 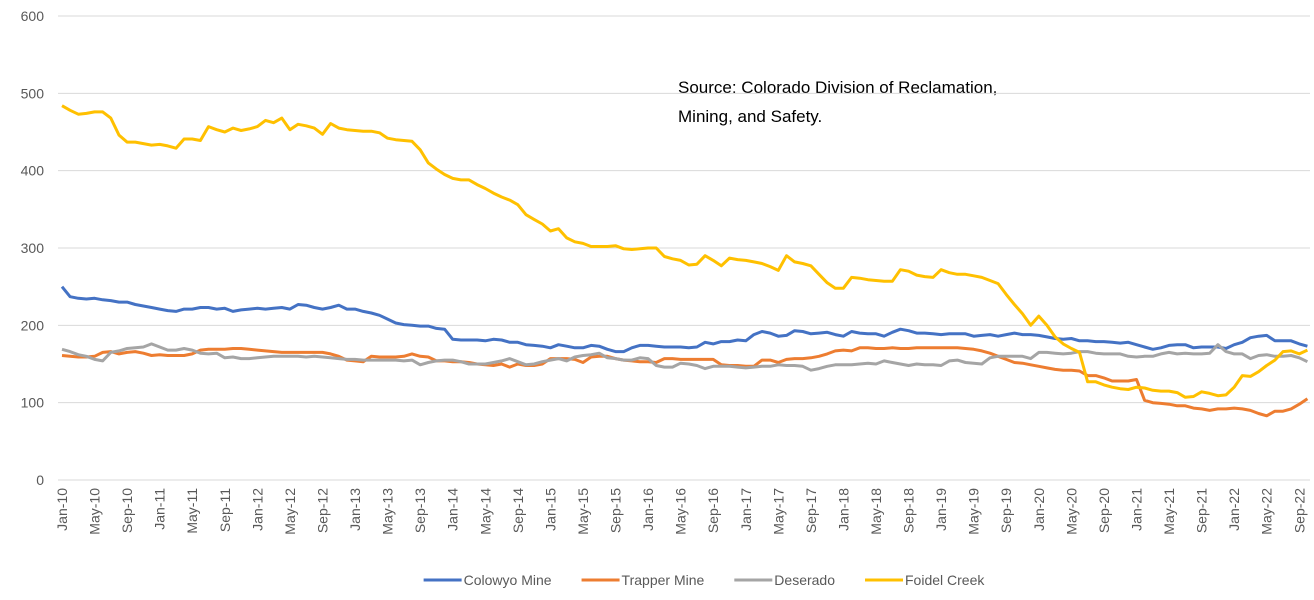 What do you see at coordinates (257, 509) in the screenshot?
I see `x-tick-label: Jan-12` at bounding box center [257, 509].